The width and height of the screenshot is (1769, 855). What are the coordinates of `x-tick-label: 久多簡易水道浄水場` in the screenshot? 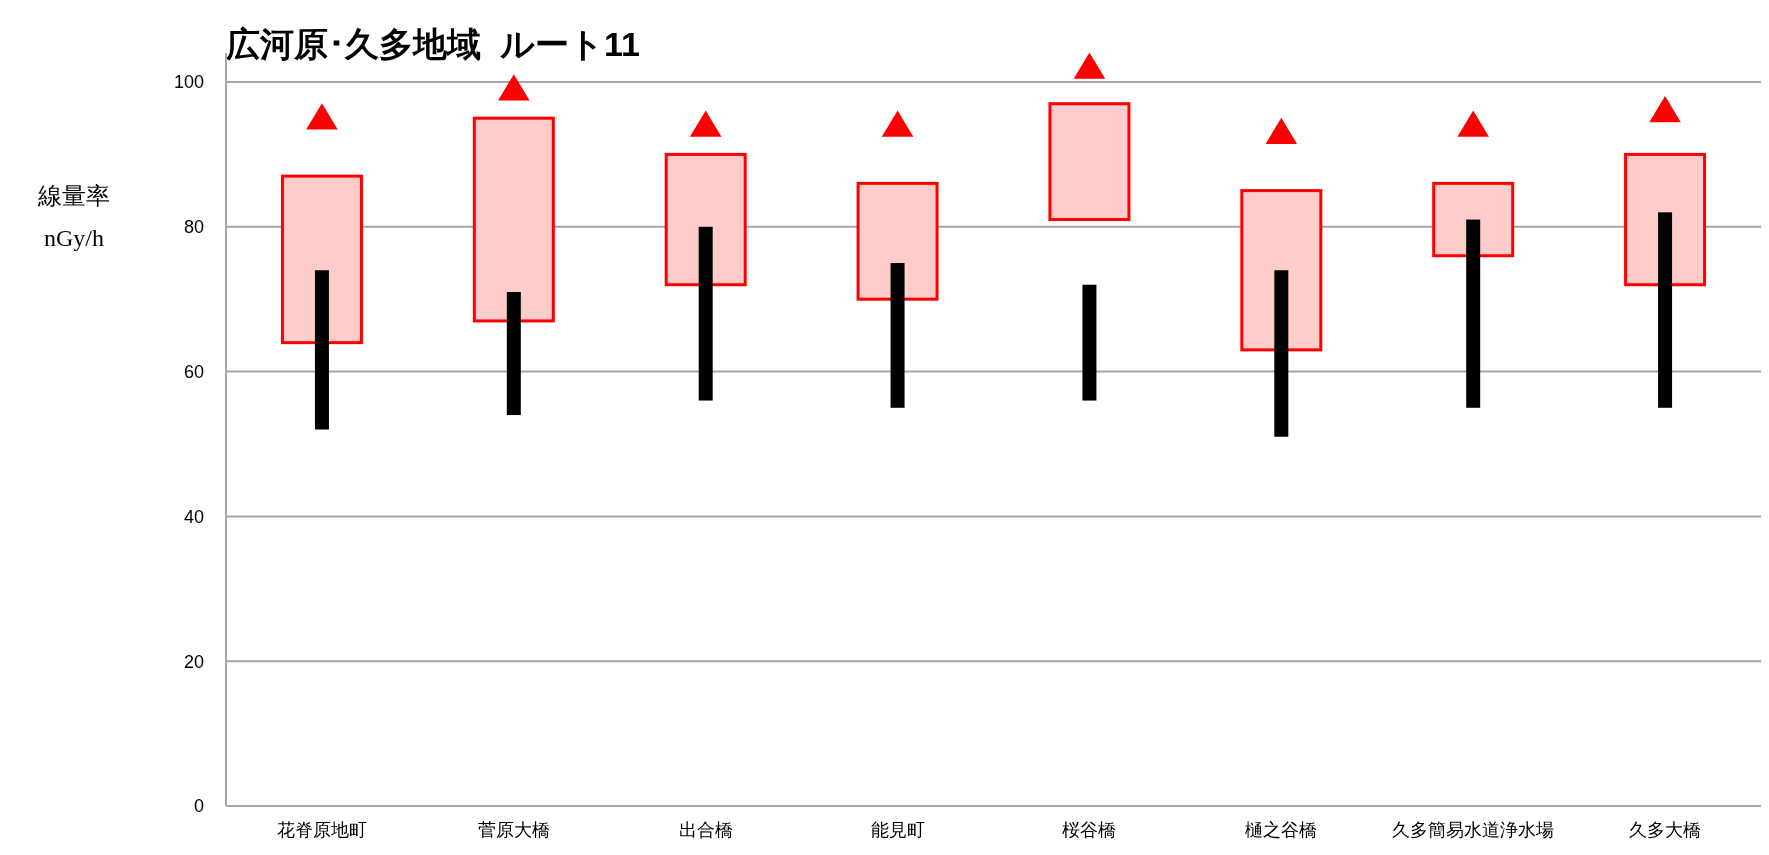 It's located at (1473, 830).